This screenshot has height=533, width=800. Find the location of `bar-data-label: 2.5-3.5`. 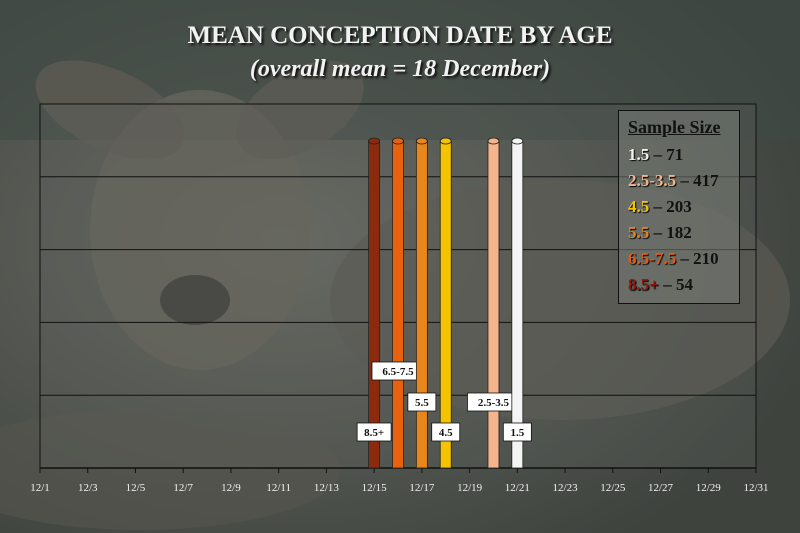

bar-data-label: 2.5-3.5 is located at coordinates (494, 403).